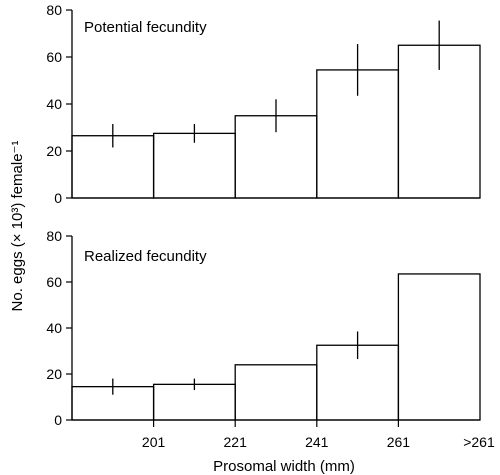 Image resolution: width=500 pixels, height=475 pixels. I want to click on x-tick-label: >261, so click(479, 442).